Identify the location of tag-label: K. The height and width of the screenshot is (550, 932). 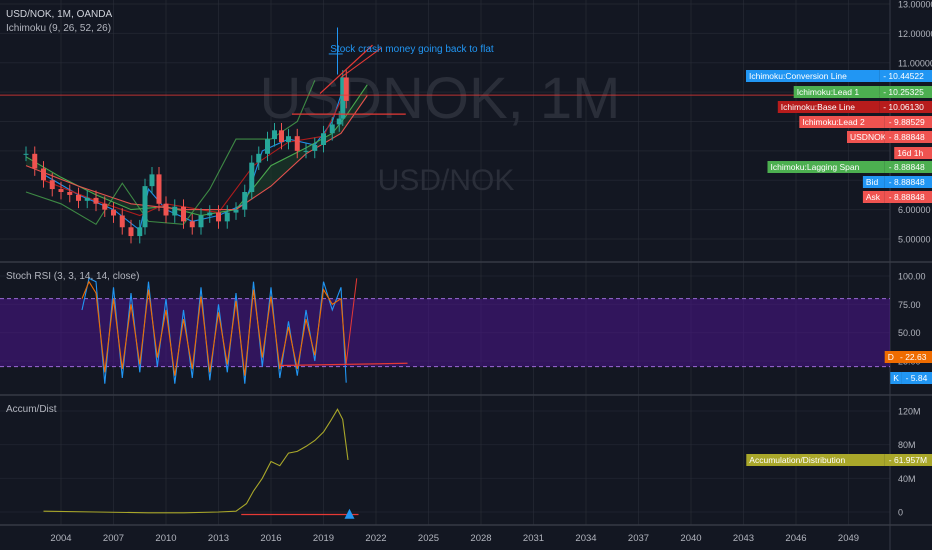
(896, 378).